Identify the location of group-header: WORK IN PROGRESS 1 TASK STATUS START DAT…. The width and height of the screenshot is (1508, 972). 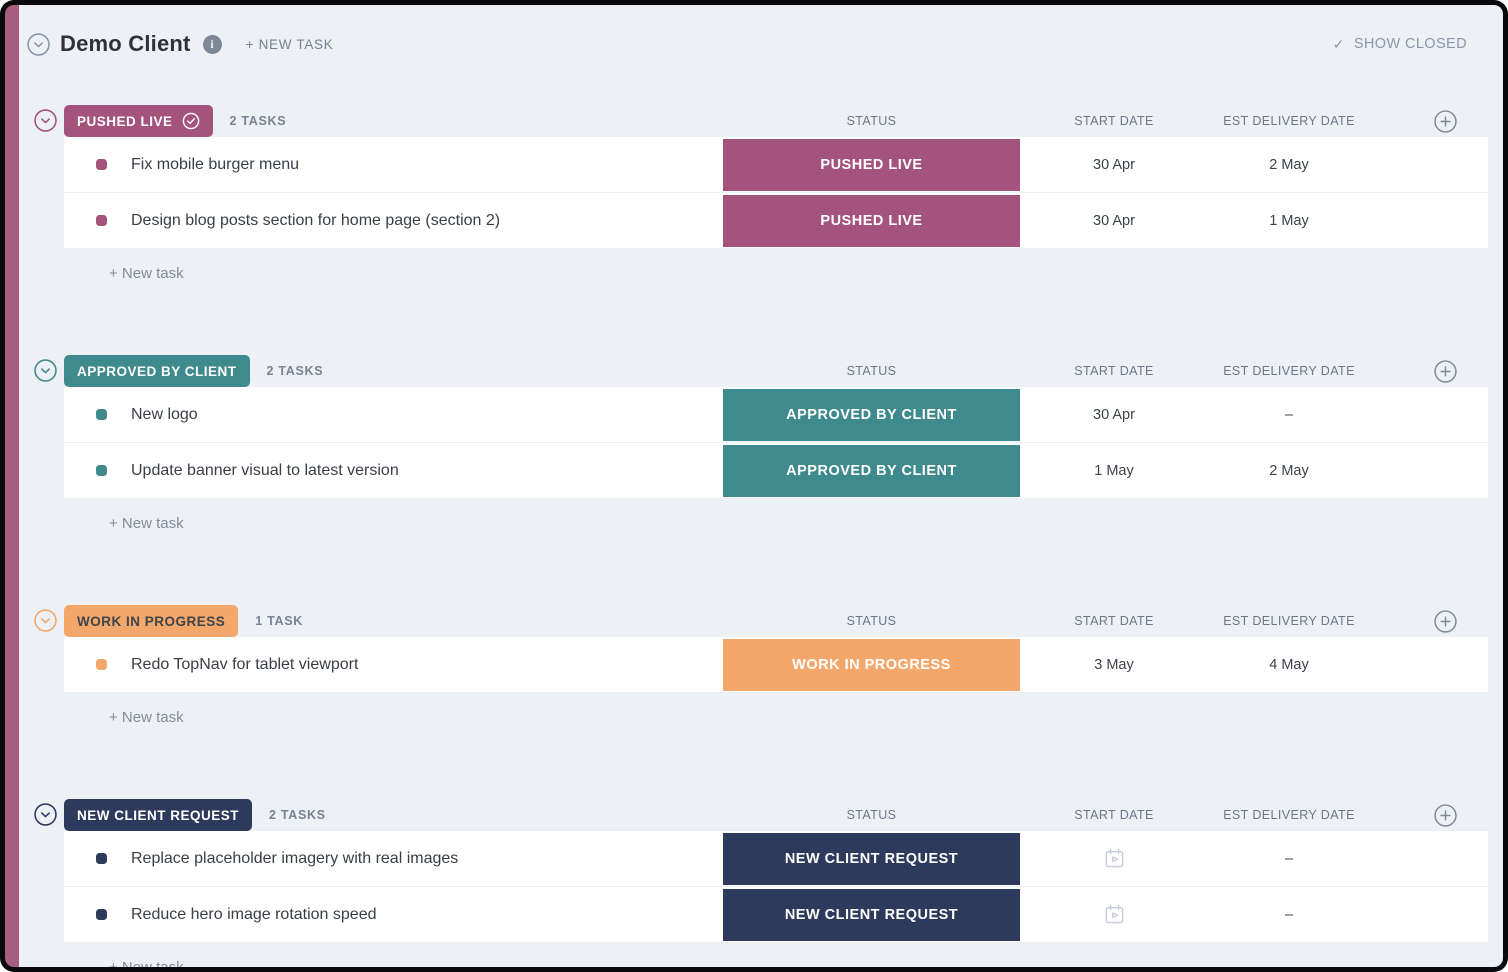
(761, 621).